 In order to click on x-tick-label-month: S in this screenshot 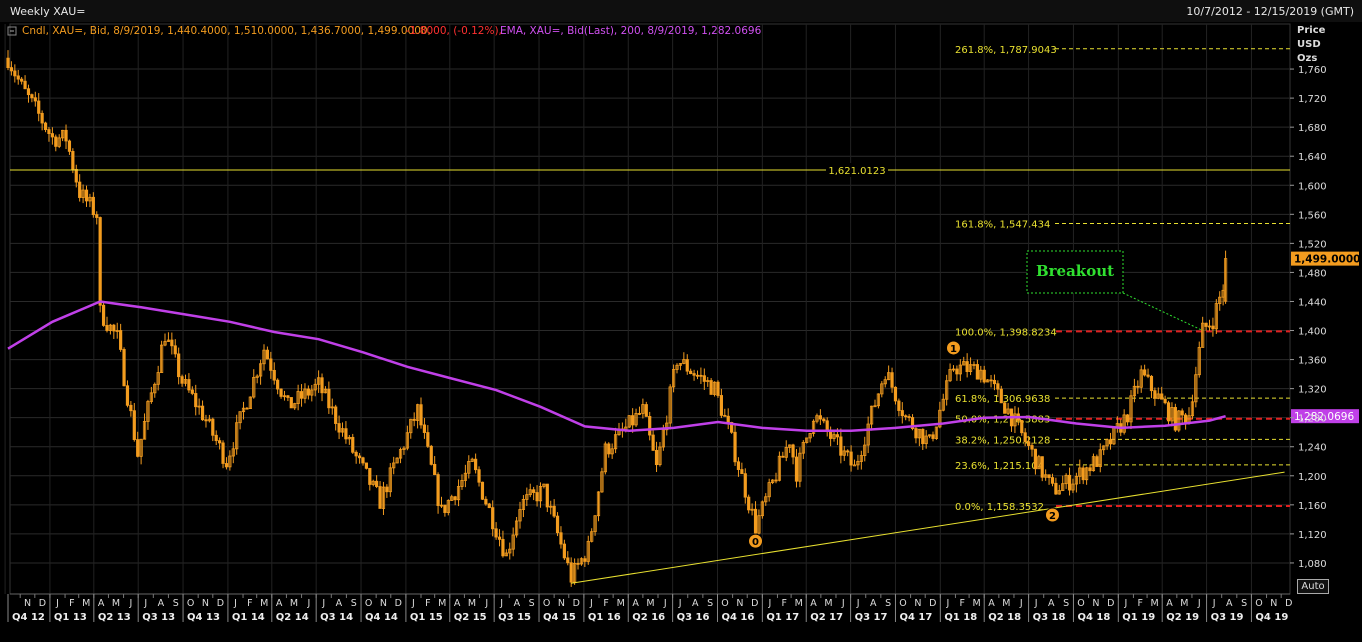, I will do `click(532, 603)`.